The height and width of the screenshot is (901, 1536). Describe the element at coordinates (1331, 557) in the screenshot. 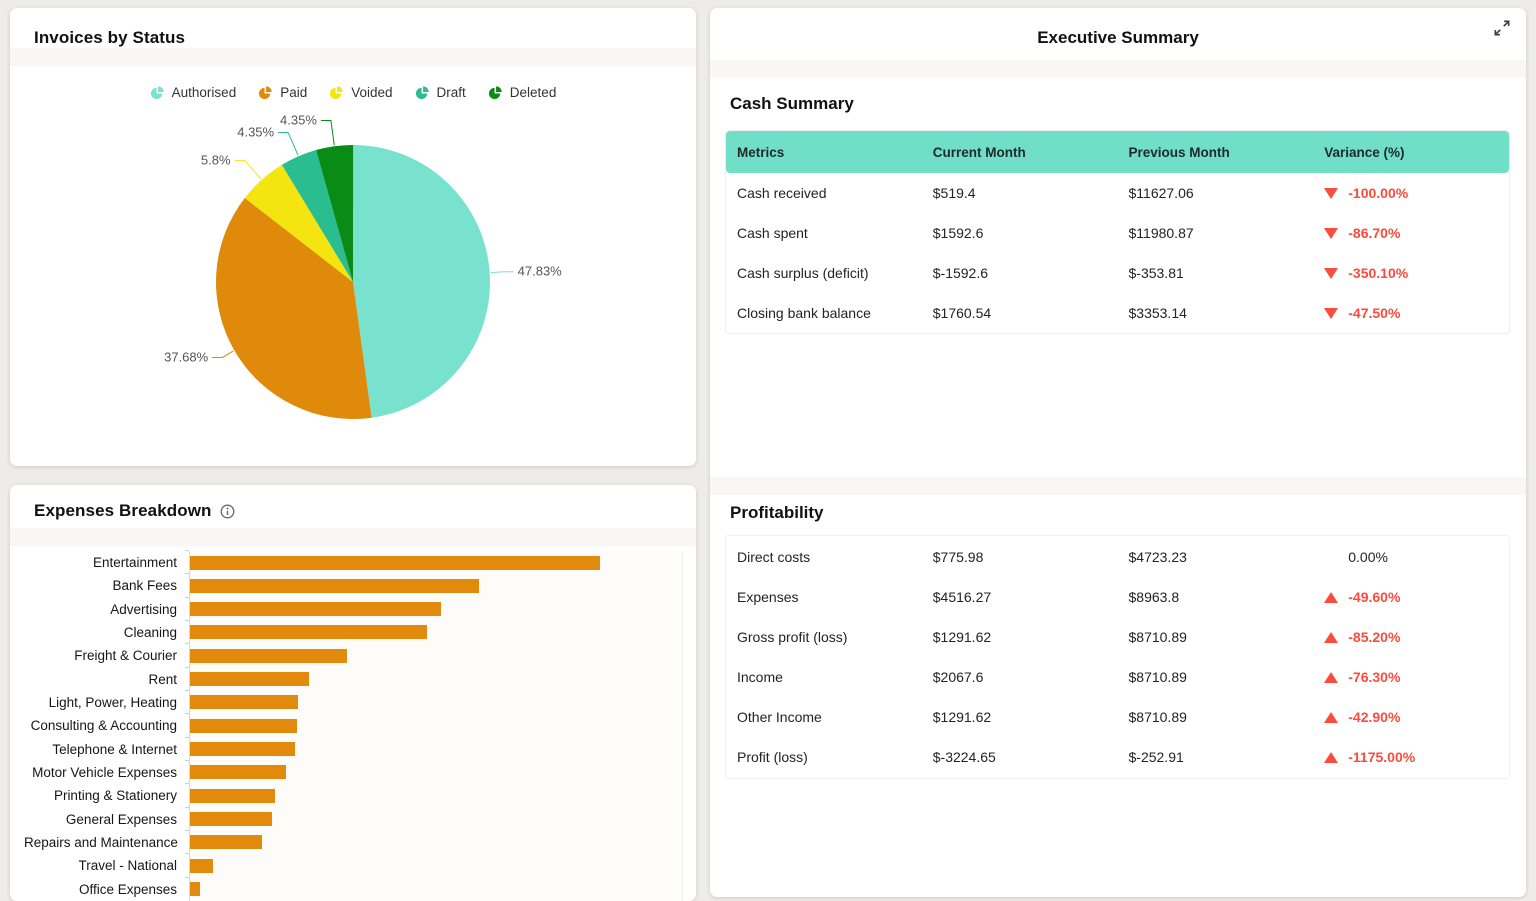

I see `triangle-placeholder` at that location.